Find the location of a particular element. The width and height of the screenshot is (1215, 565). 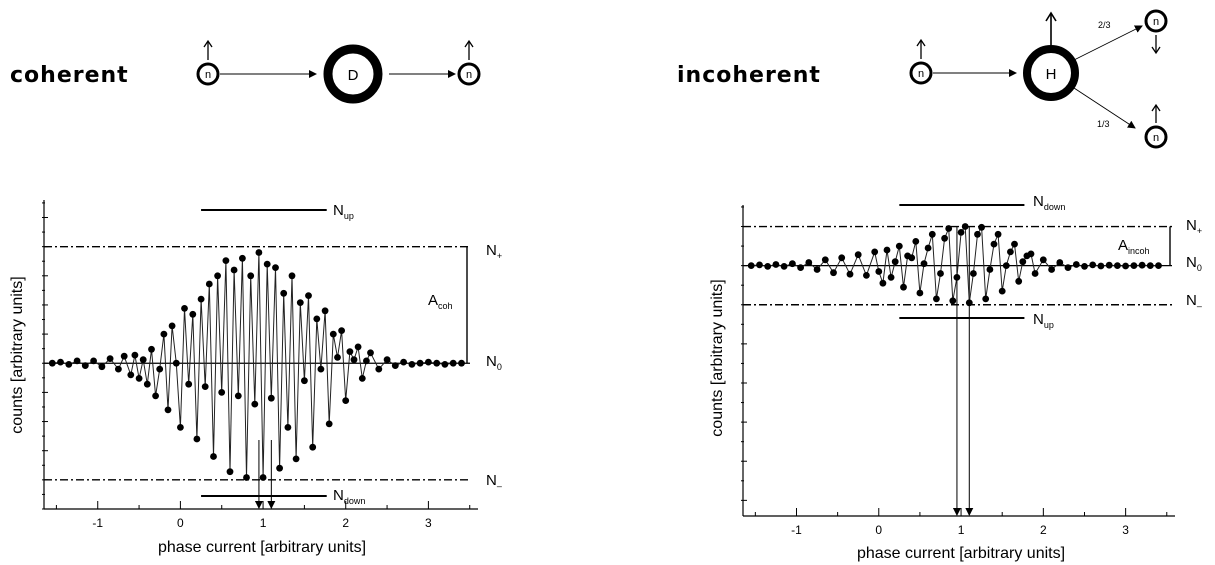

x-ticks: -1 0 1 2 3 is located at coordinates (263, 515).